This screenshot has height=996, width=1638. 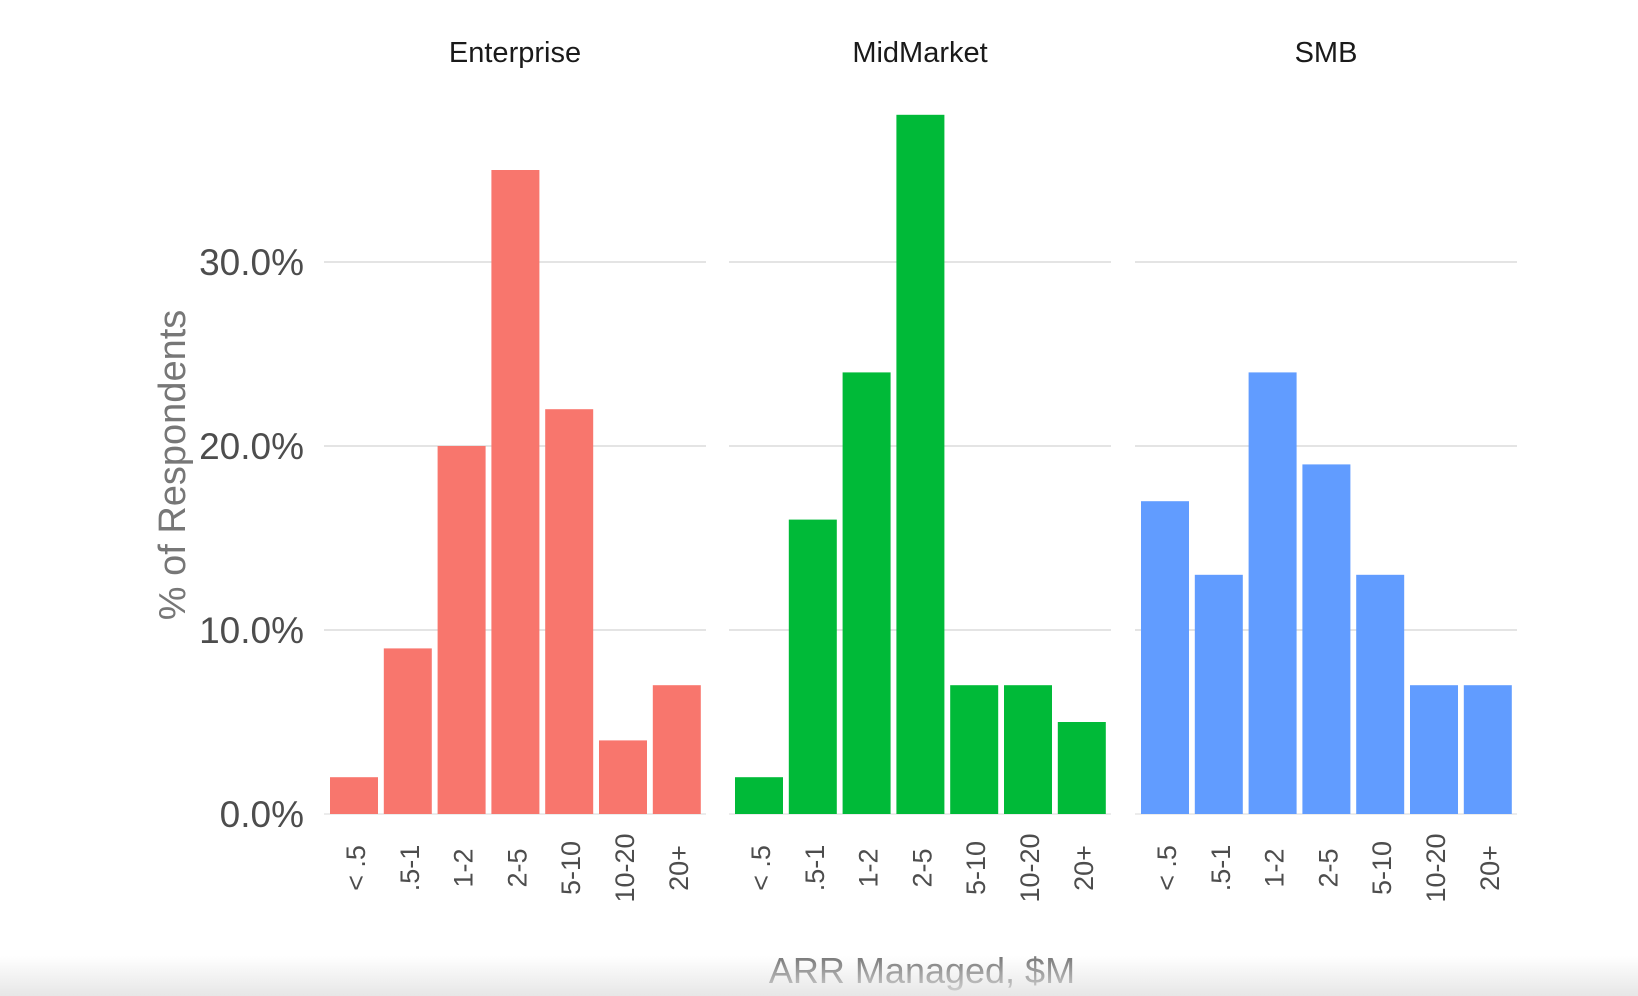 What do you see at coordinates (515, 53) in the screenshot?
I see `panel-title-enterprise: Enterprise` at bounding box center [515, 53].